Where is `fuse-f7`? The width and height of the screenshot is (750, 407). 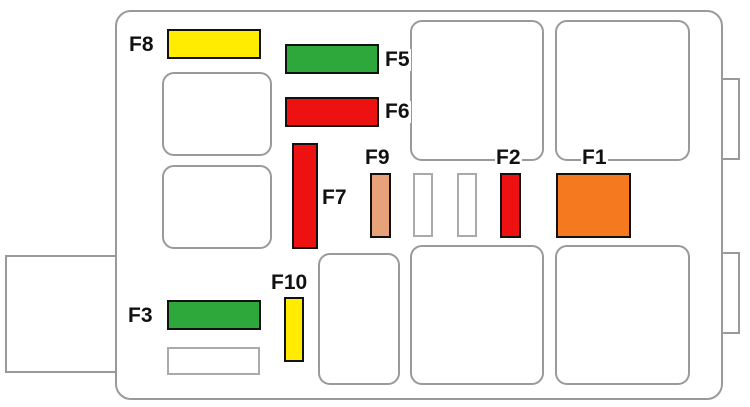 fuse-f7 is located at coordinates (305, 196).